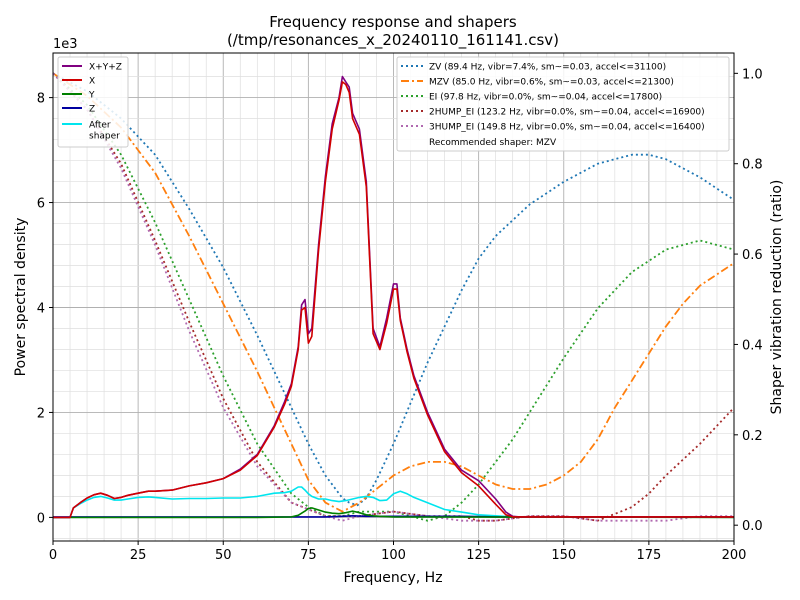 This screenshot has width=800, height=600. What do you see at coordinates (100, 126) in the screenshot?
I see `psd-legend-label: After` at bounding box center [100, 126].